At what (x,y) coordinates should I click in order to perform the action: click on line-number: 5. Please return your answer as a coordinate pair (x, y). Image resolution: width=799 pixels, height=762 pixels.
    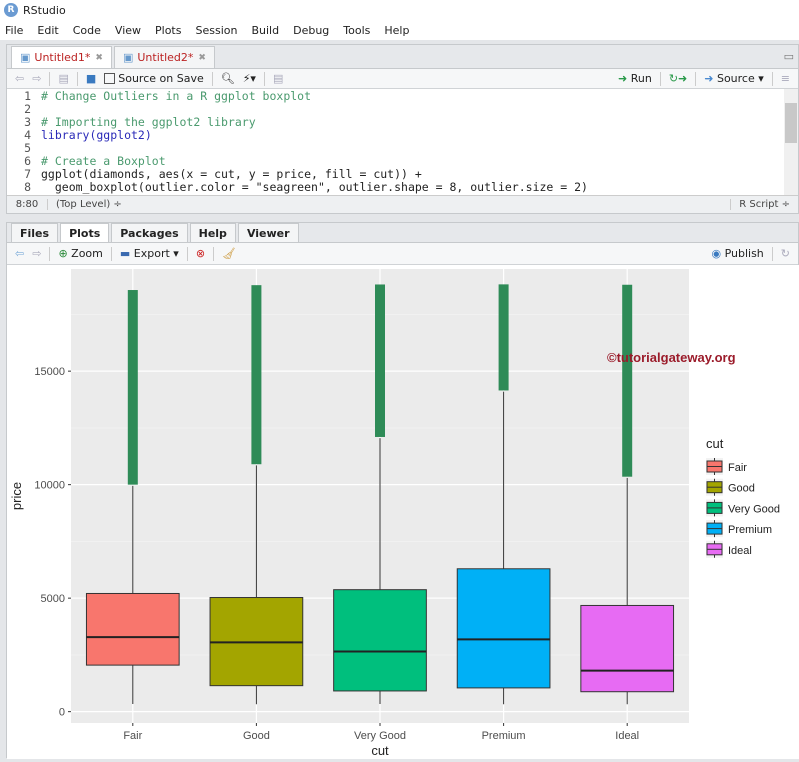
    Looking at the image, I should click on (27, 148).